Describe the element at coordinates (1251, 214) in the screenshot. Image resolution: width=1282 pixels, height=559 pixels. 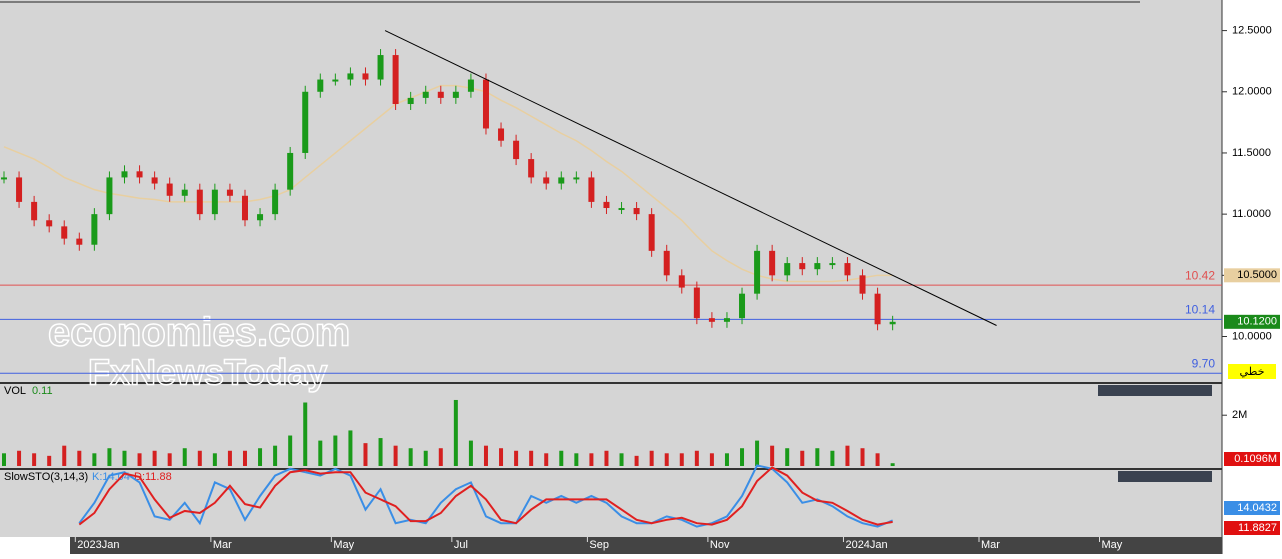
I see `y-tick-label: 11.0000` at that location.